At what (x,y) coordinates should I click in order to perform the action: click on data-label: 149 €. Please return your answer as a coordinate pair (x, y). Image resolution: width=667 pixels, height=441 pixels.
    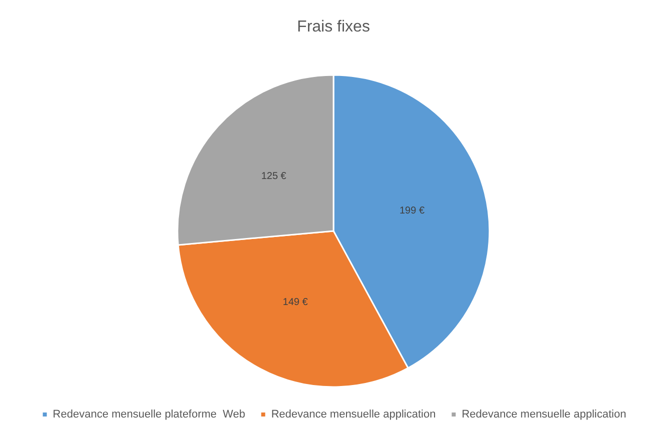
    Looking at the image, I should click on (295, 302).